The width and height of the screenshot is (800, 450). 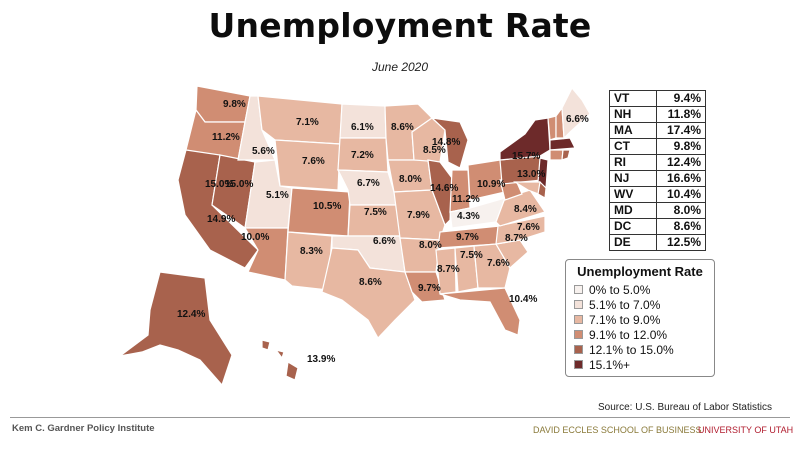 I want to click on footer-school: DAVID ECCLES SCHOOL OF BUSINESS, so click(x=617, y=430).